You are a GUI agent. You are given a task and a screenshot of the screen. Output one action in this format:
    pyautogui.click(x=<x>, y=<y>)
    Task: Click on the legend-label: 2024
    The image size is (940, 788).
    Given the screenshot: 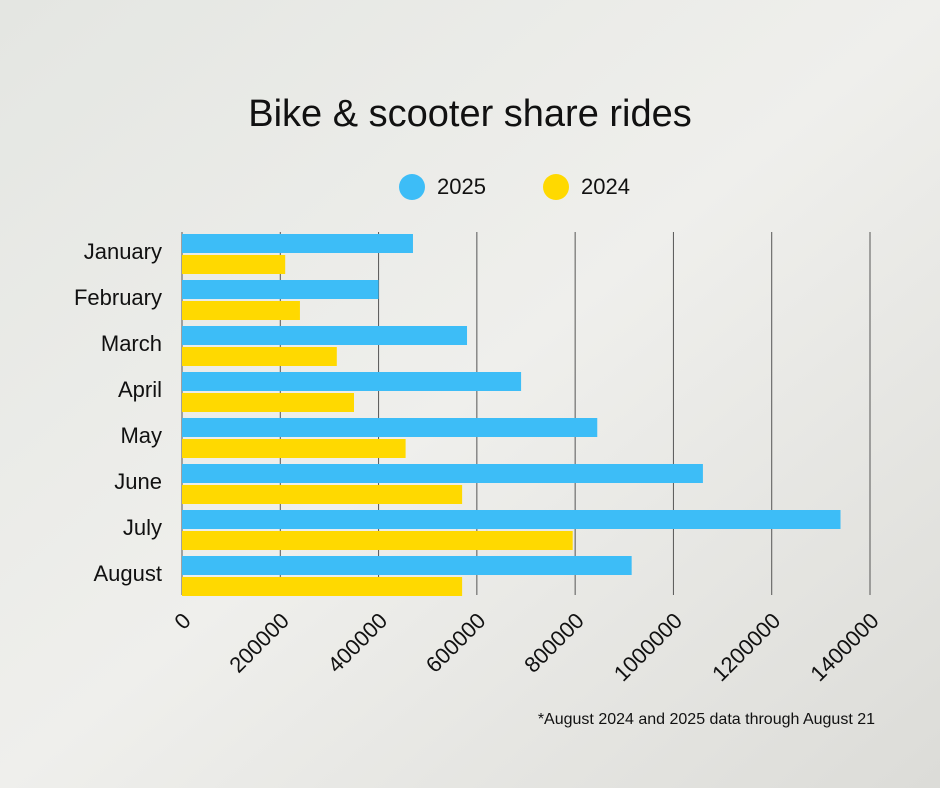 What is the action you would take?
    pyautogui.click(x=605, y=186)
    